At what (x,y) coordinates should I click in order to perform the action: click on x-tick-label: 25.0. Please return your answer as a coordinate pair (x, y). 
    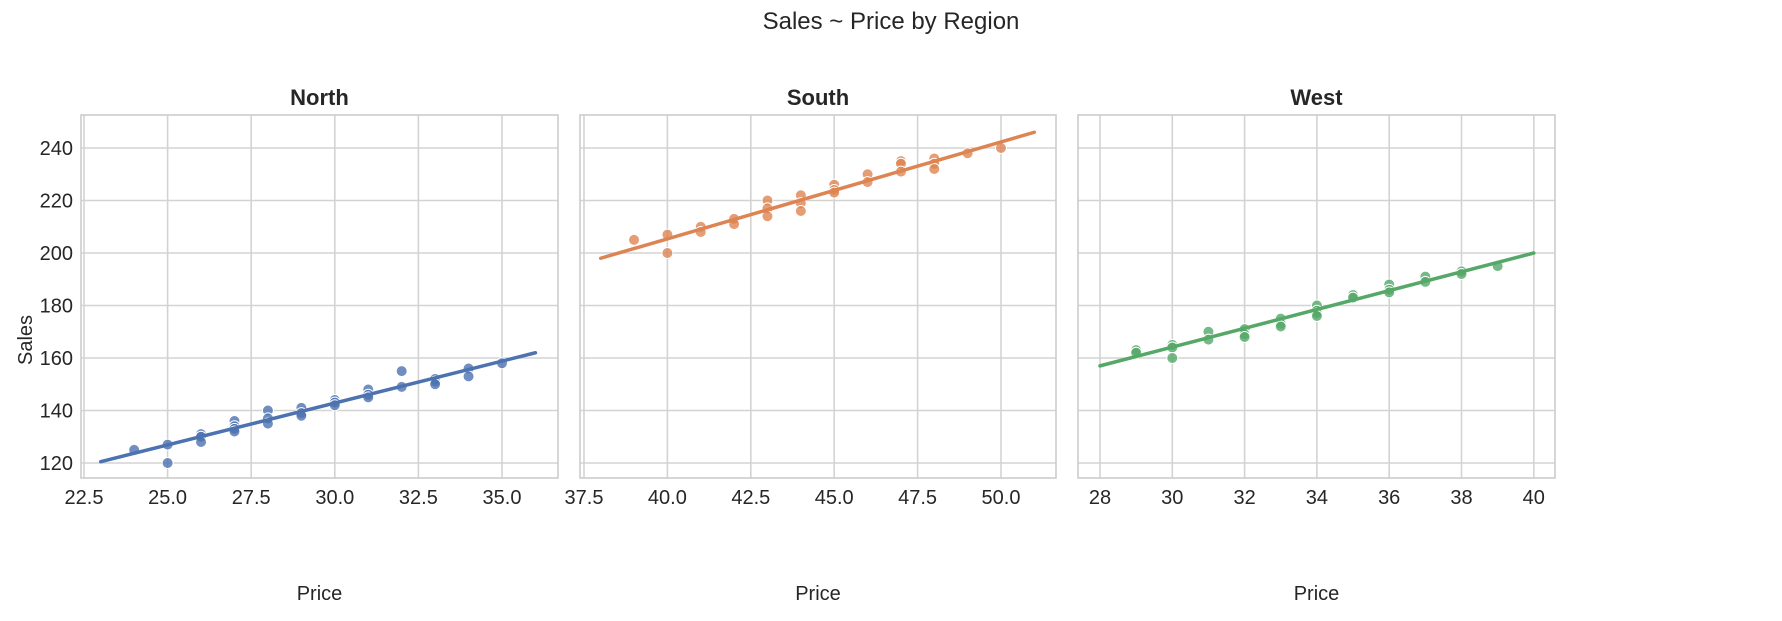
    Looking at the image, I should click on (167, 498).